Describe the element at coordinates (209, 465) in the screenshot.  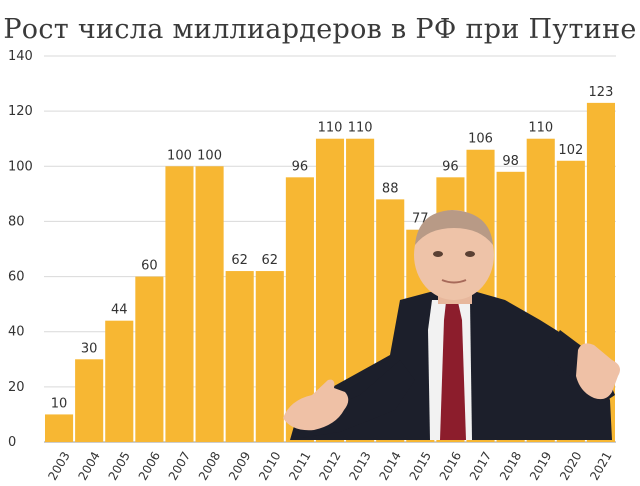
I see `x-tick-label-2008: 2008` at that location.